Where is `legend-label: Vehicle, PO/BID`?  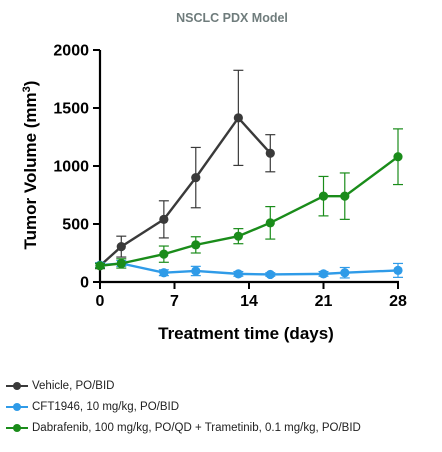
legend-label: Vehicle, PO/BID is located at coordinates (73, 385).